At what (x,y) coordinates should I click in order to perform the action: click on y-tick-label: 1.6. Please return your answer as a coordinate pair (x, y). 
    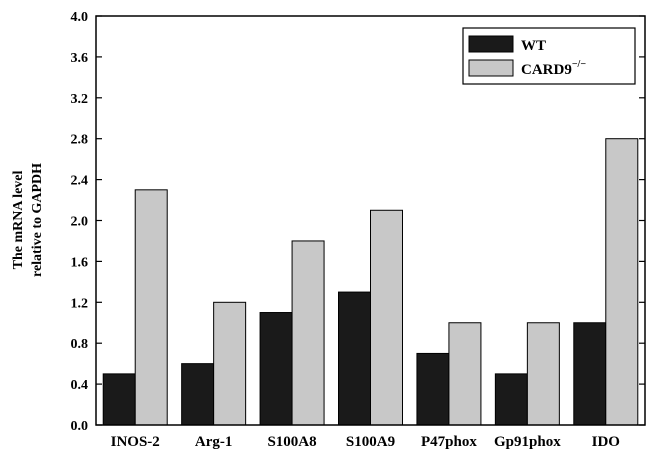
    Looking at the image, I should click on (80, 262).